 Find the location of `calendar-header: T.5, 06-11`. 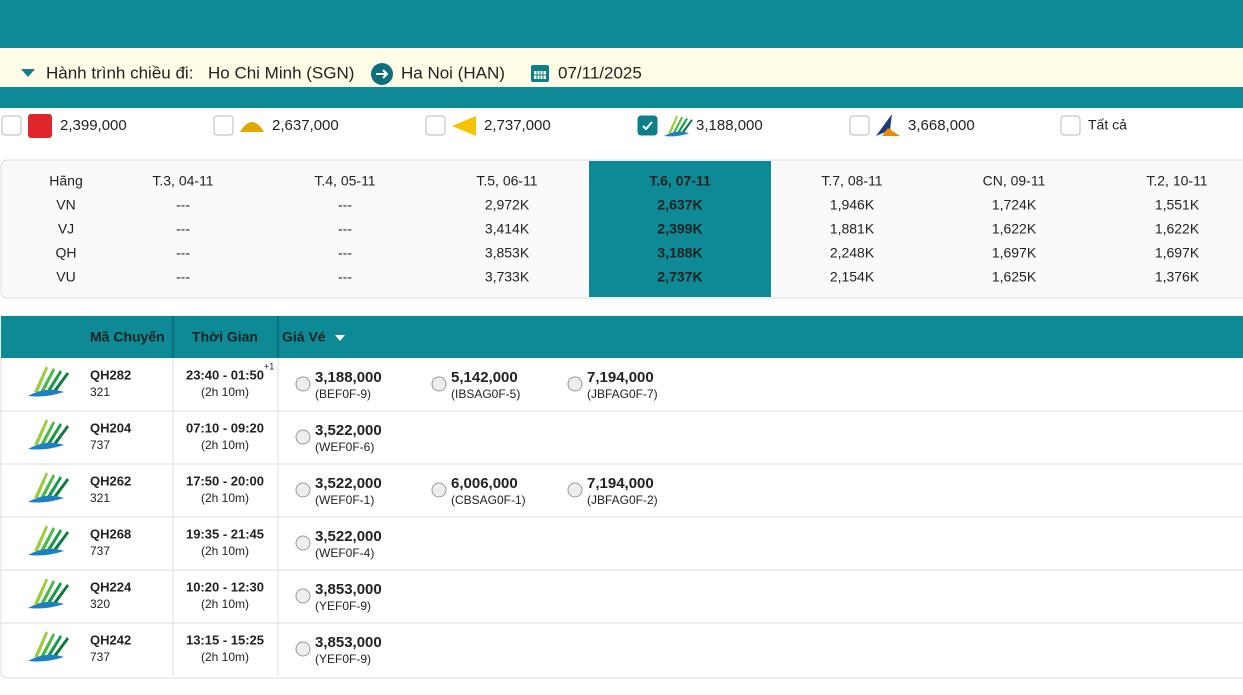

calendar-header: T.5, 06-11 is located at coordinates (506, 181).